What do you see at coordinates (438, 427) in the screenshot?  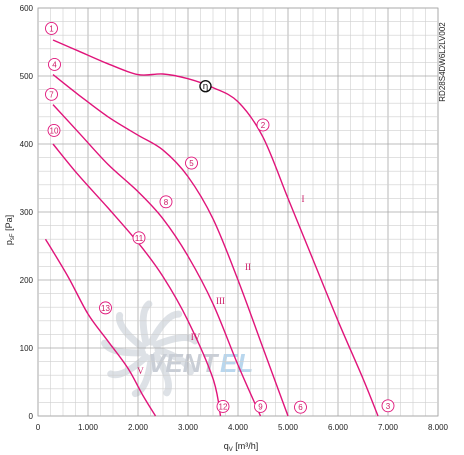 I see `x-tick-label: 8.000` at bounding box center [438, 427].